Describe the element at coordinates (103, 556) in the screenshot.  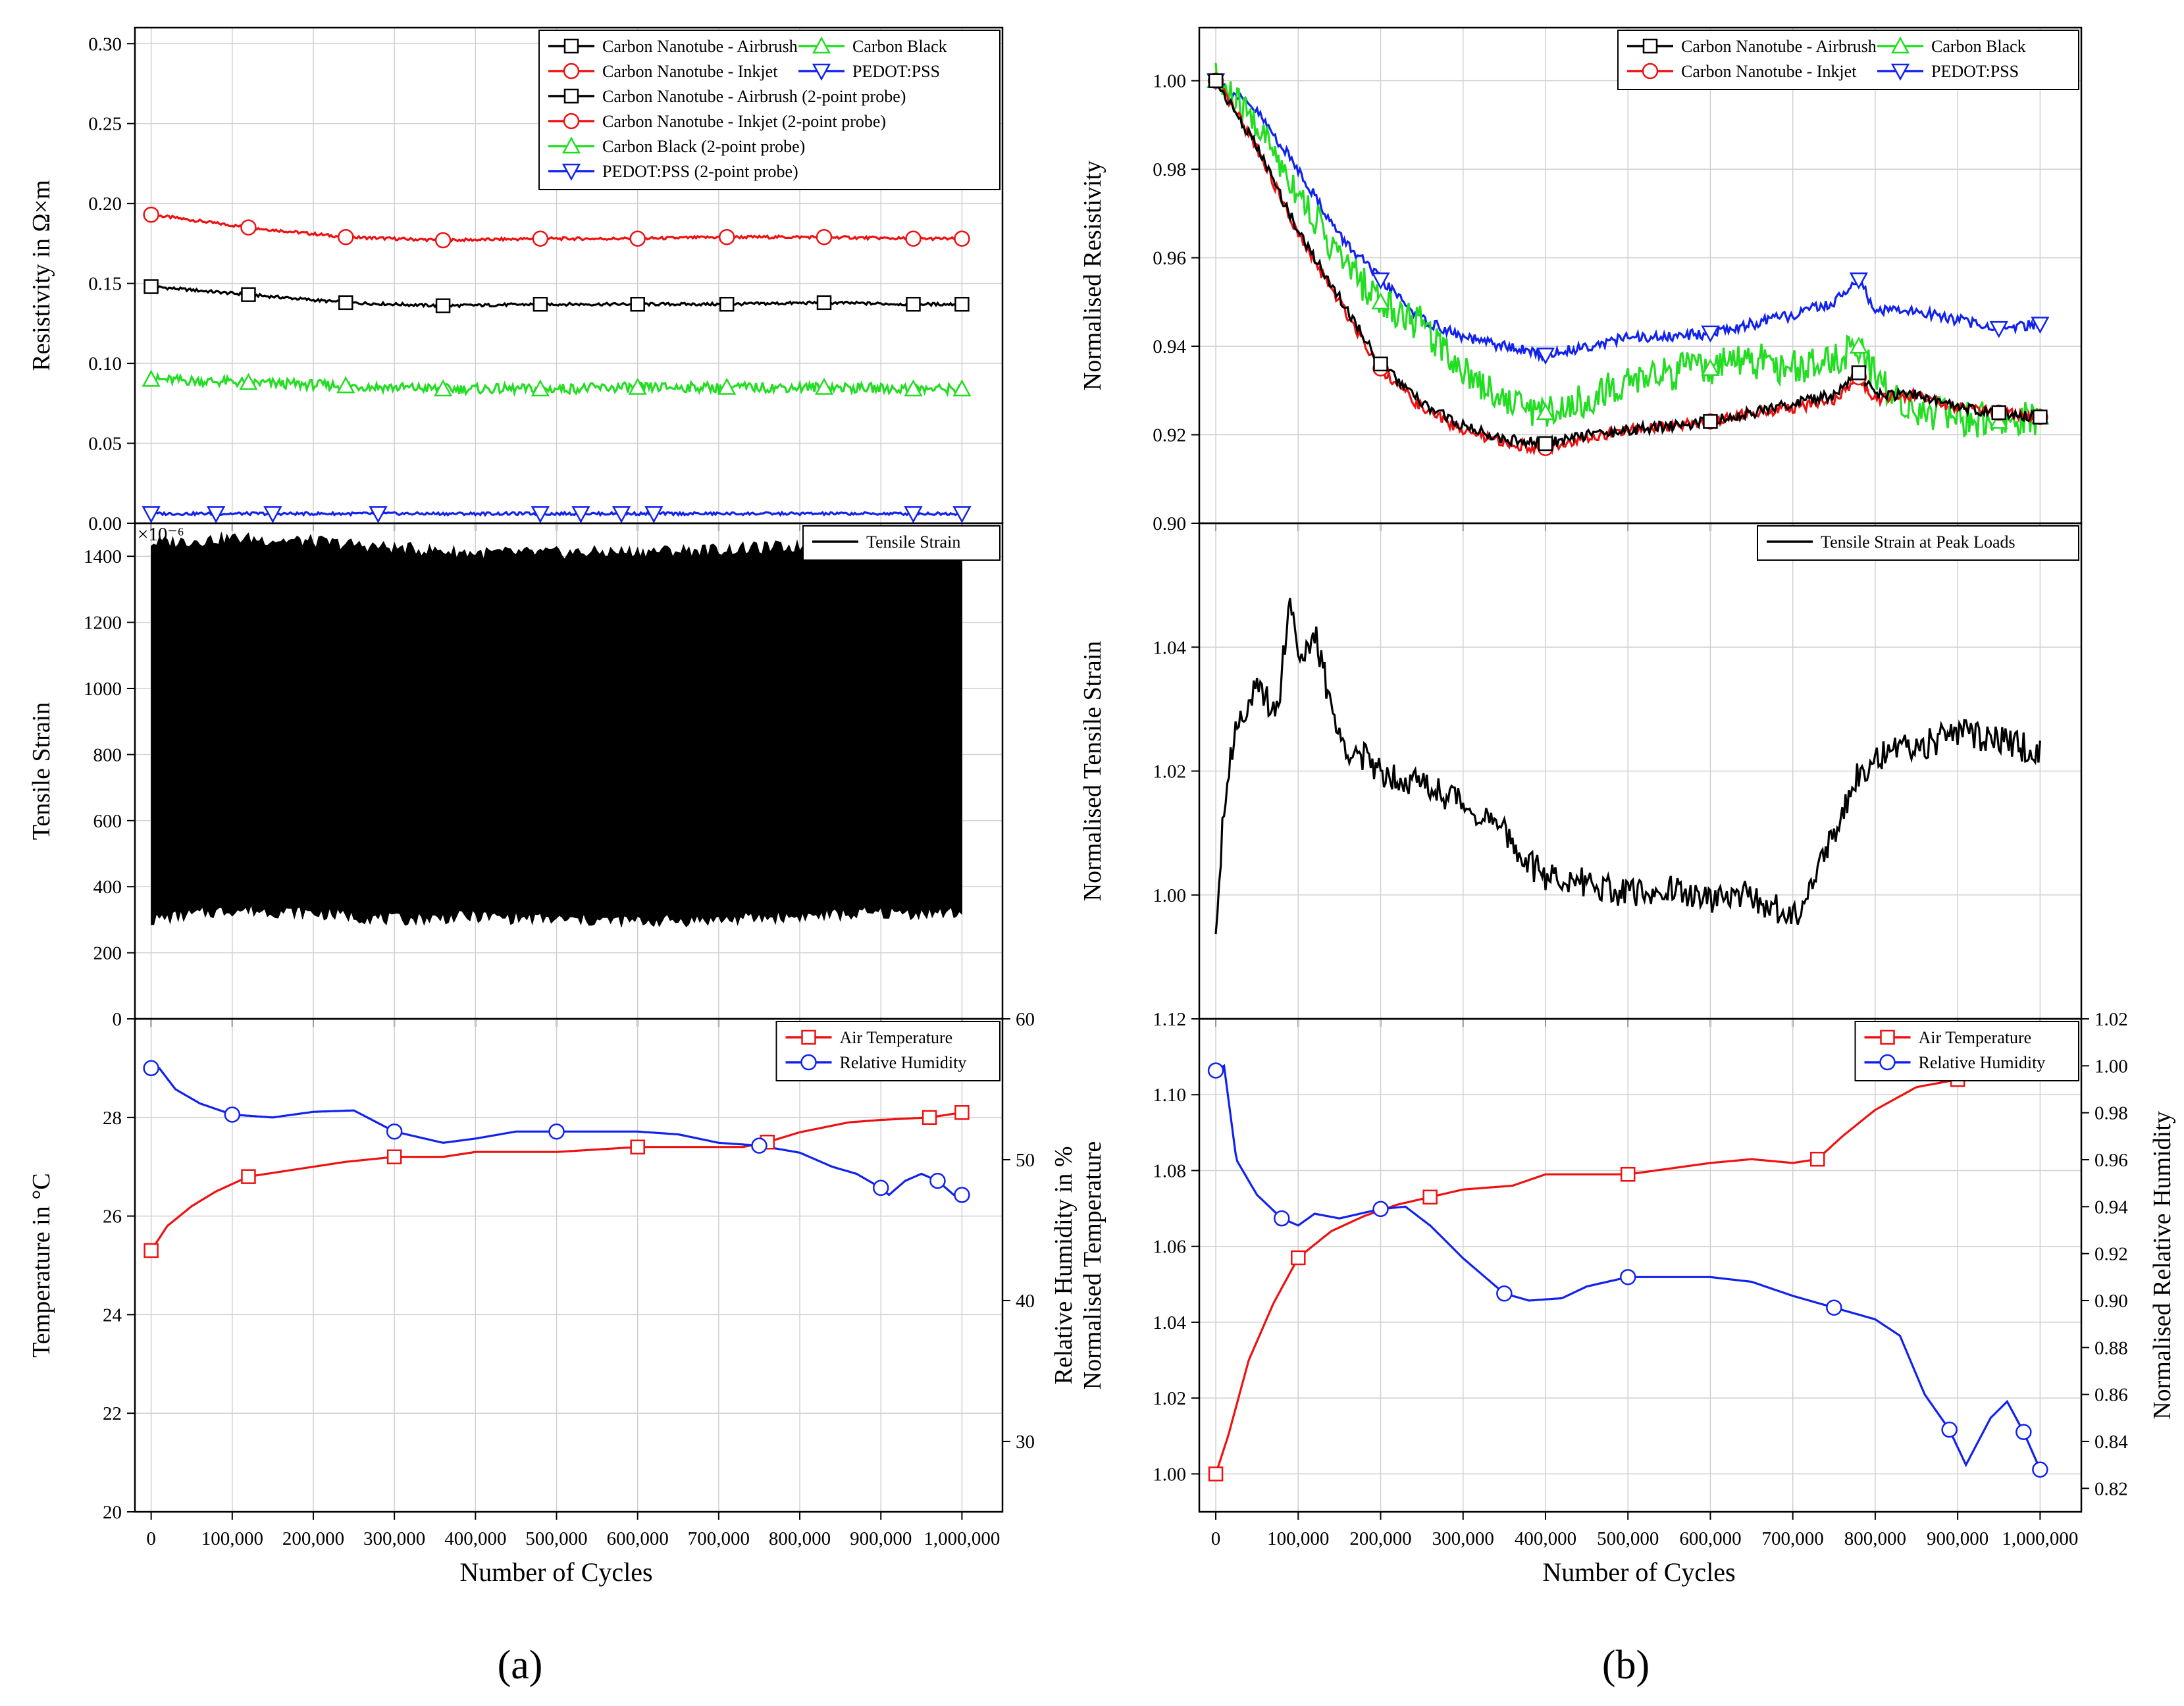
I see `y-tick-label: 1400` at that location.